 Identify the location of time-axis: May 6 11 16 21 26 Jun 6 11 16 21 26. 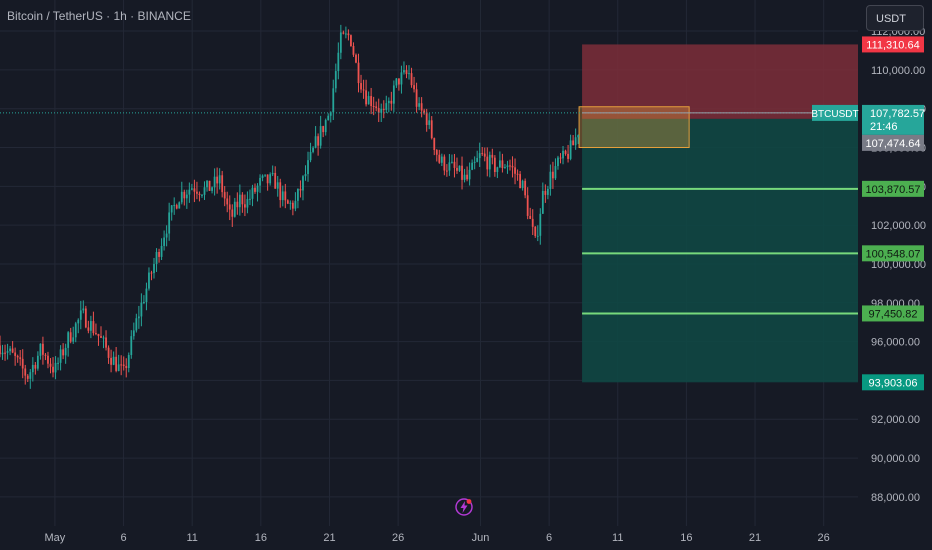
(466, 538).